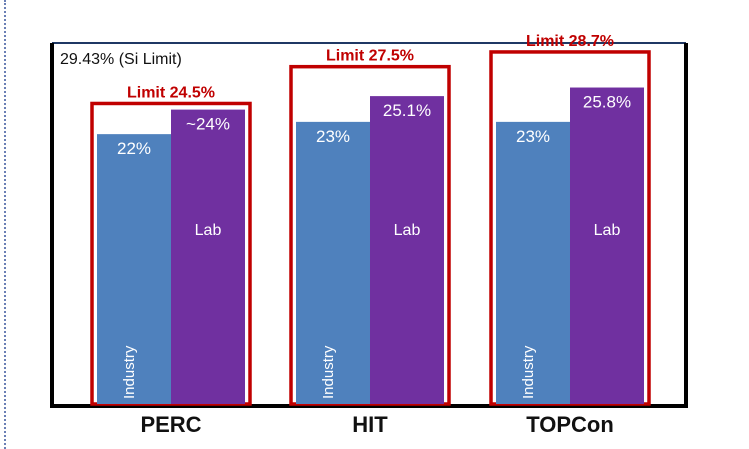 The height and width of the screenshot is (449, 749). What do you see at coordinates (370, 56) in the screenshot?
I see `limit-label: Limit 27.5%` at bounding box center [370, 56].